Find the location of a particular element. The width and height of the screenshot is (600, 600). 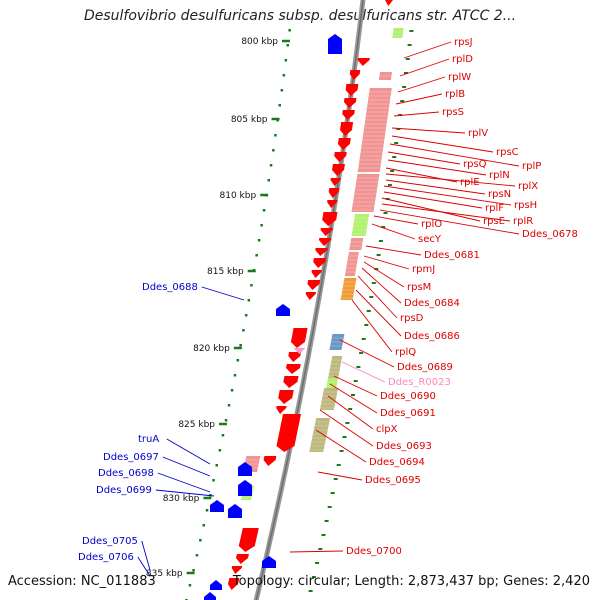

gene-label: Ddes_0700 is located at coordinates (374, 551).